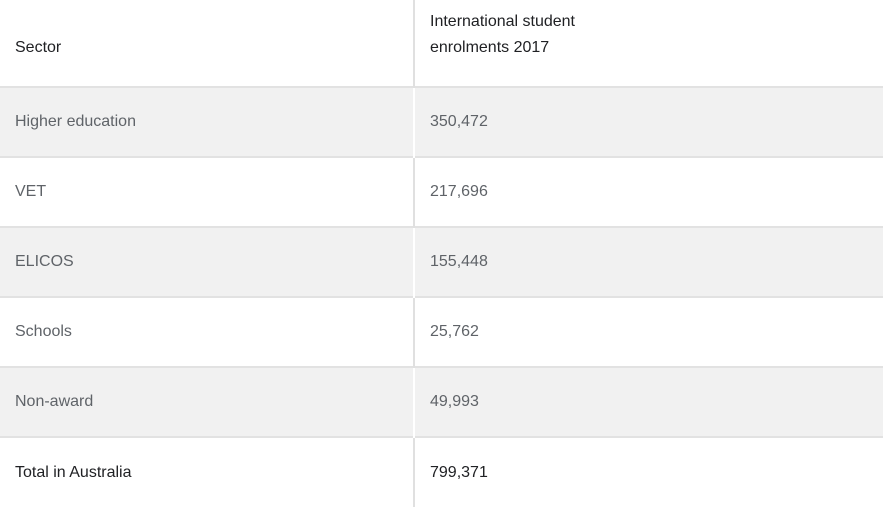 This screenshot has height=507, width=883. I want to click on value-cell: 217,696, so click(648, 191).